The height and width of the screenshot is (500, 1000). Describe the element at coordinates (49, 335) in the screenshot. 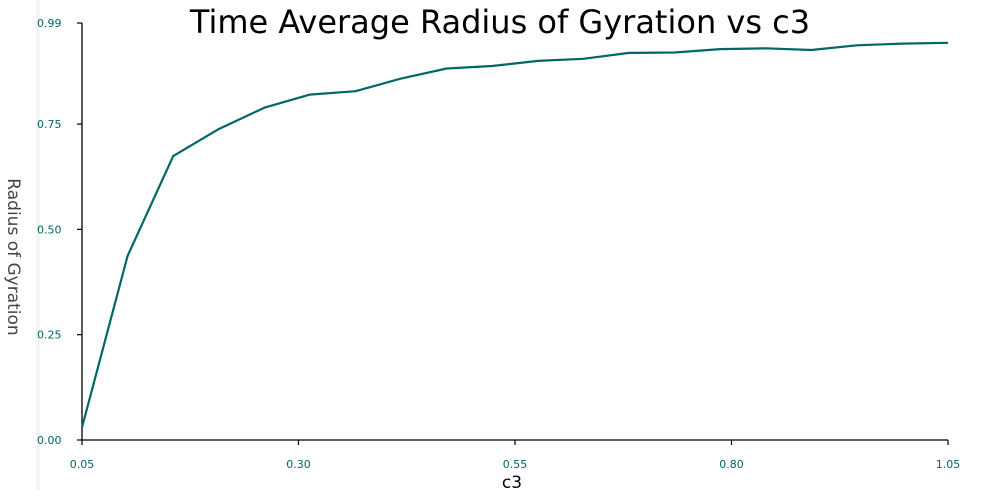

I see `y-tick-label: 0.25` at that location.